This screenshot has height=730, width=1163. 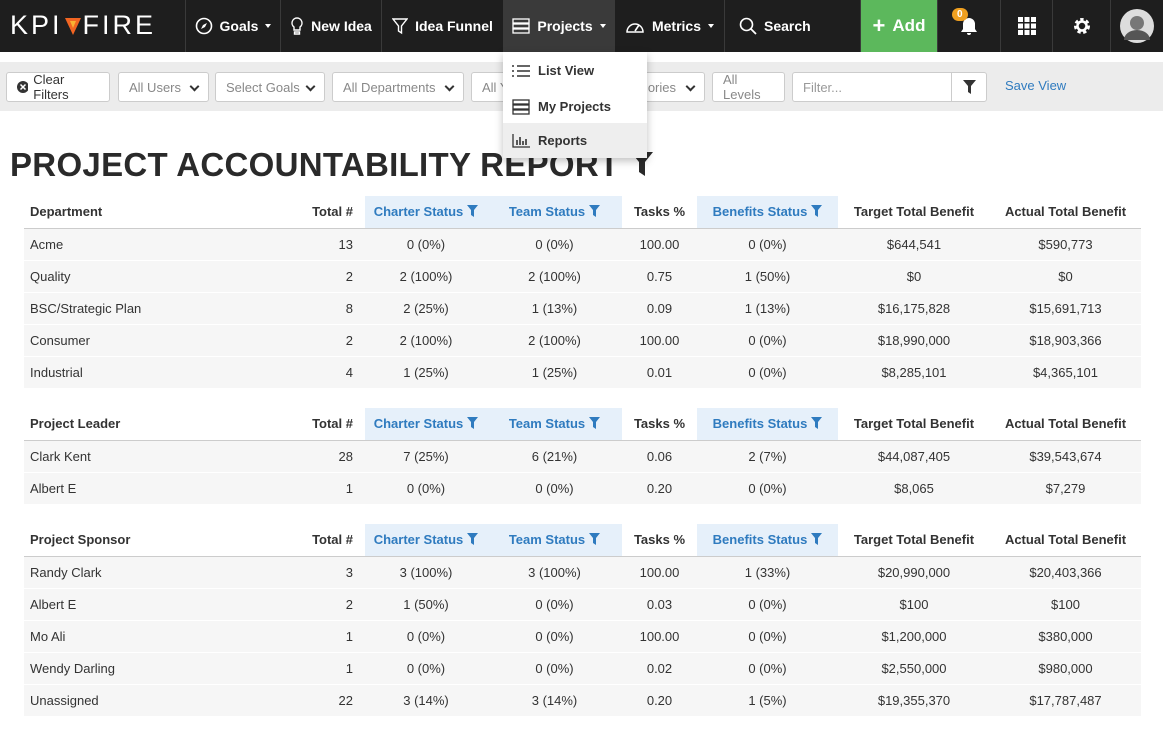 I want to click on nav-goals: Goals, so click(x=232, y=26).